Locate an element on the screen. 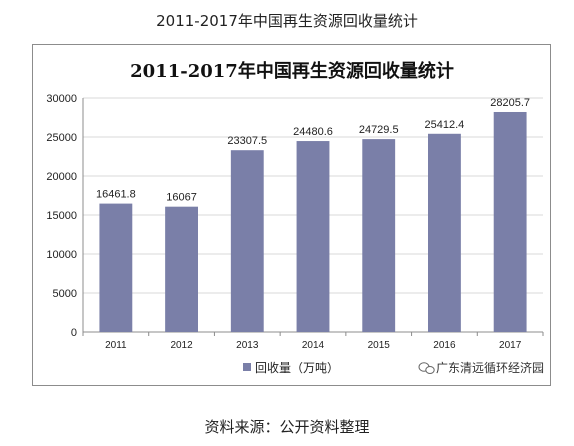  legend-swatch is located at coordinates (247, 367).